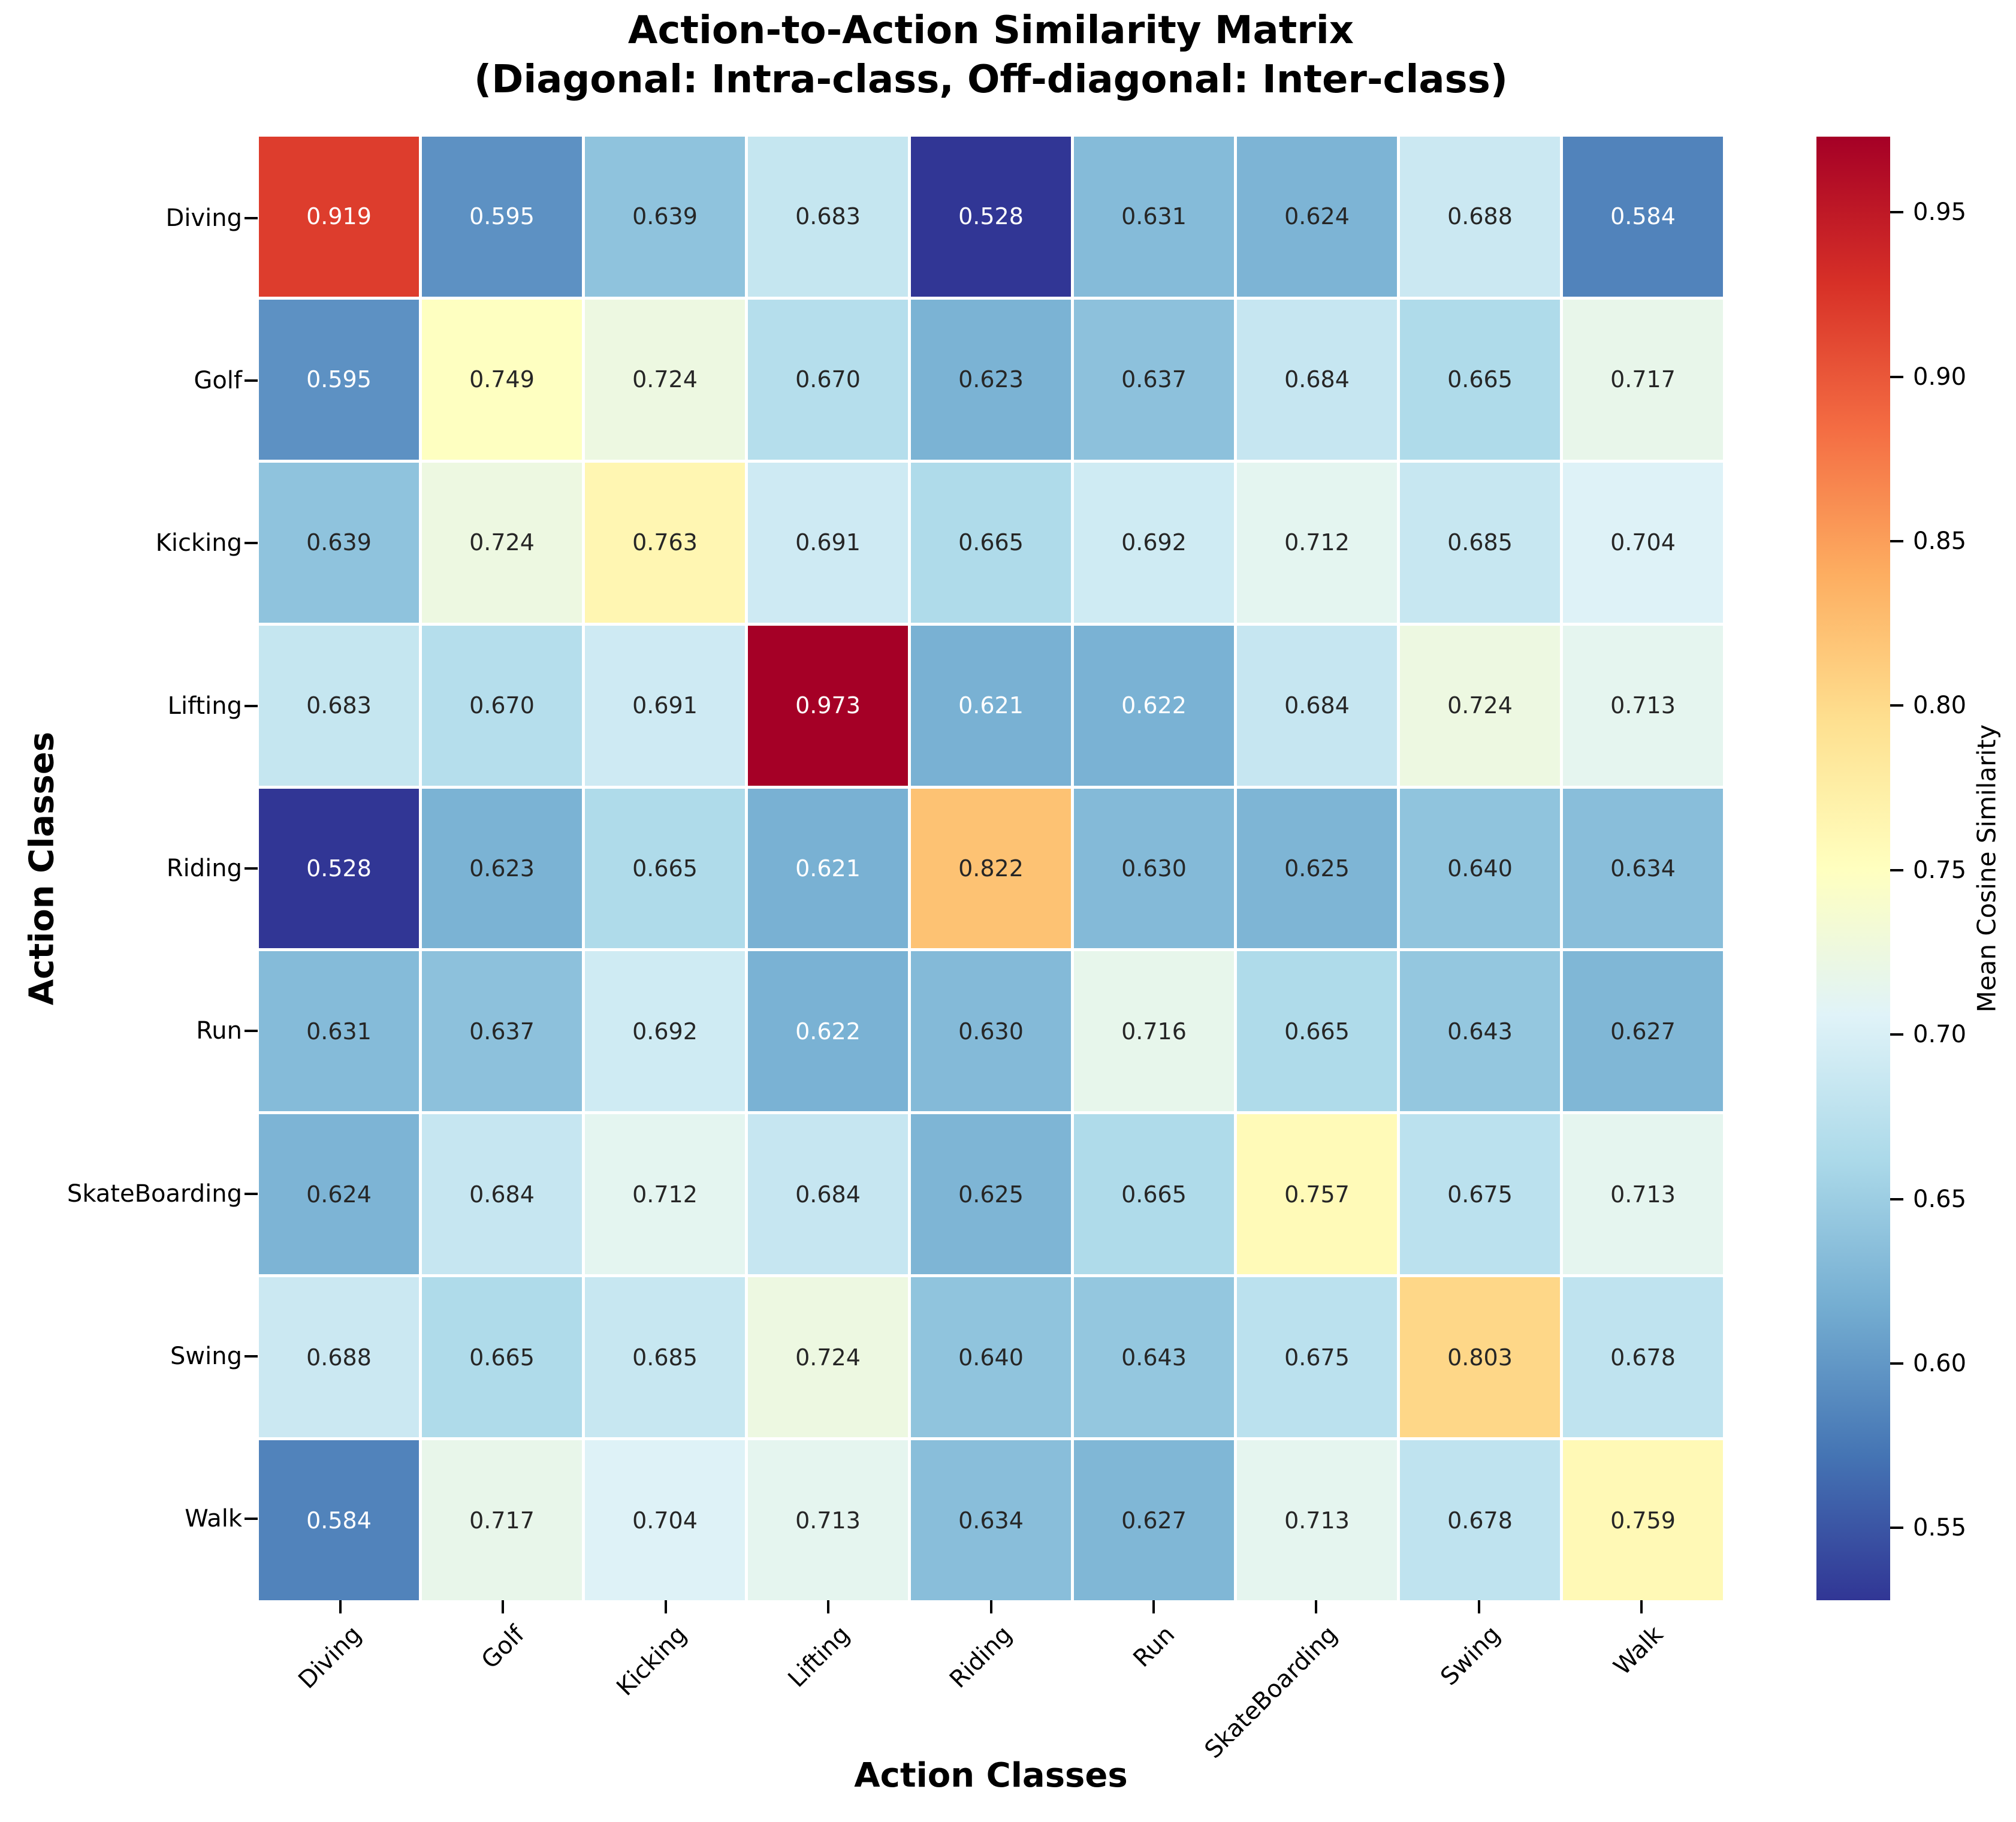  Describe the element at coordinates (1940, 541) in the screenshot. I see `colorbar-tick-label: 0.85` at that location.